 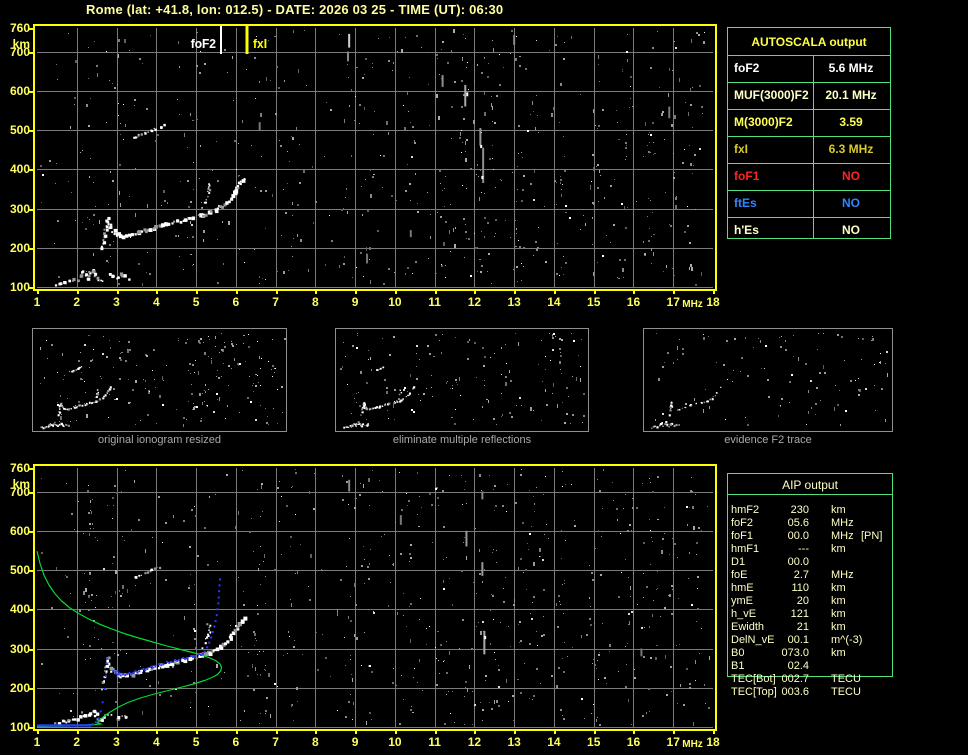 I want to click on parameter-value: 00.1, so click(x=798, y=640).